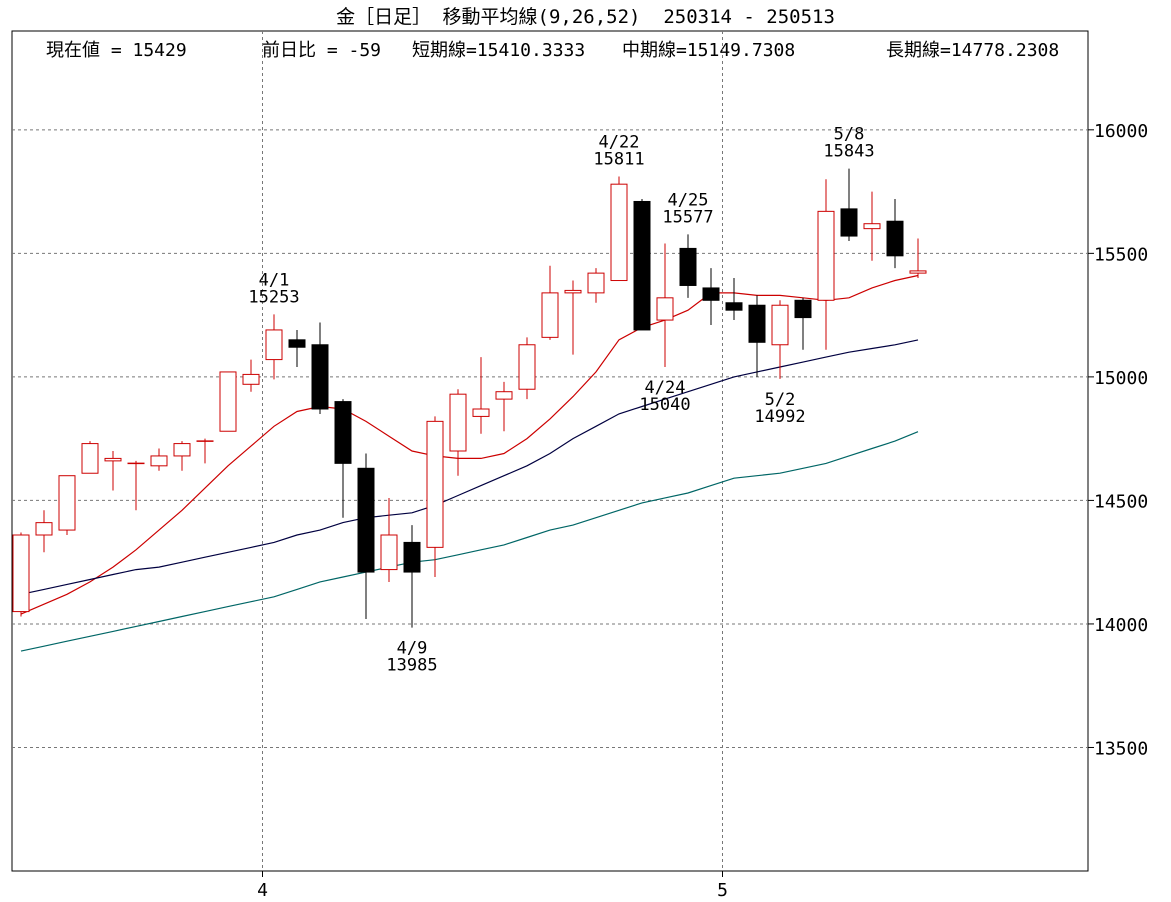 This screenshot has height=902, width=1171. Describe the element at coordinates (1121, 378) in the screenshot. I see `y-tick-label: 15000` at that location.